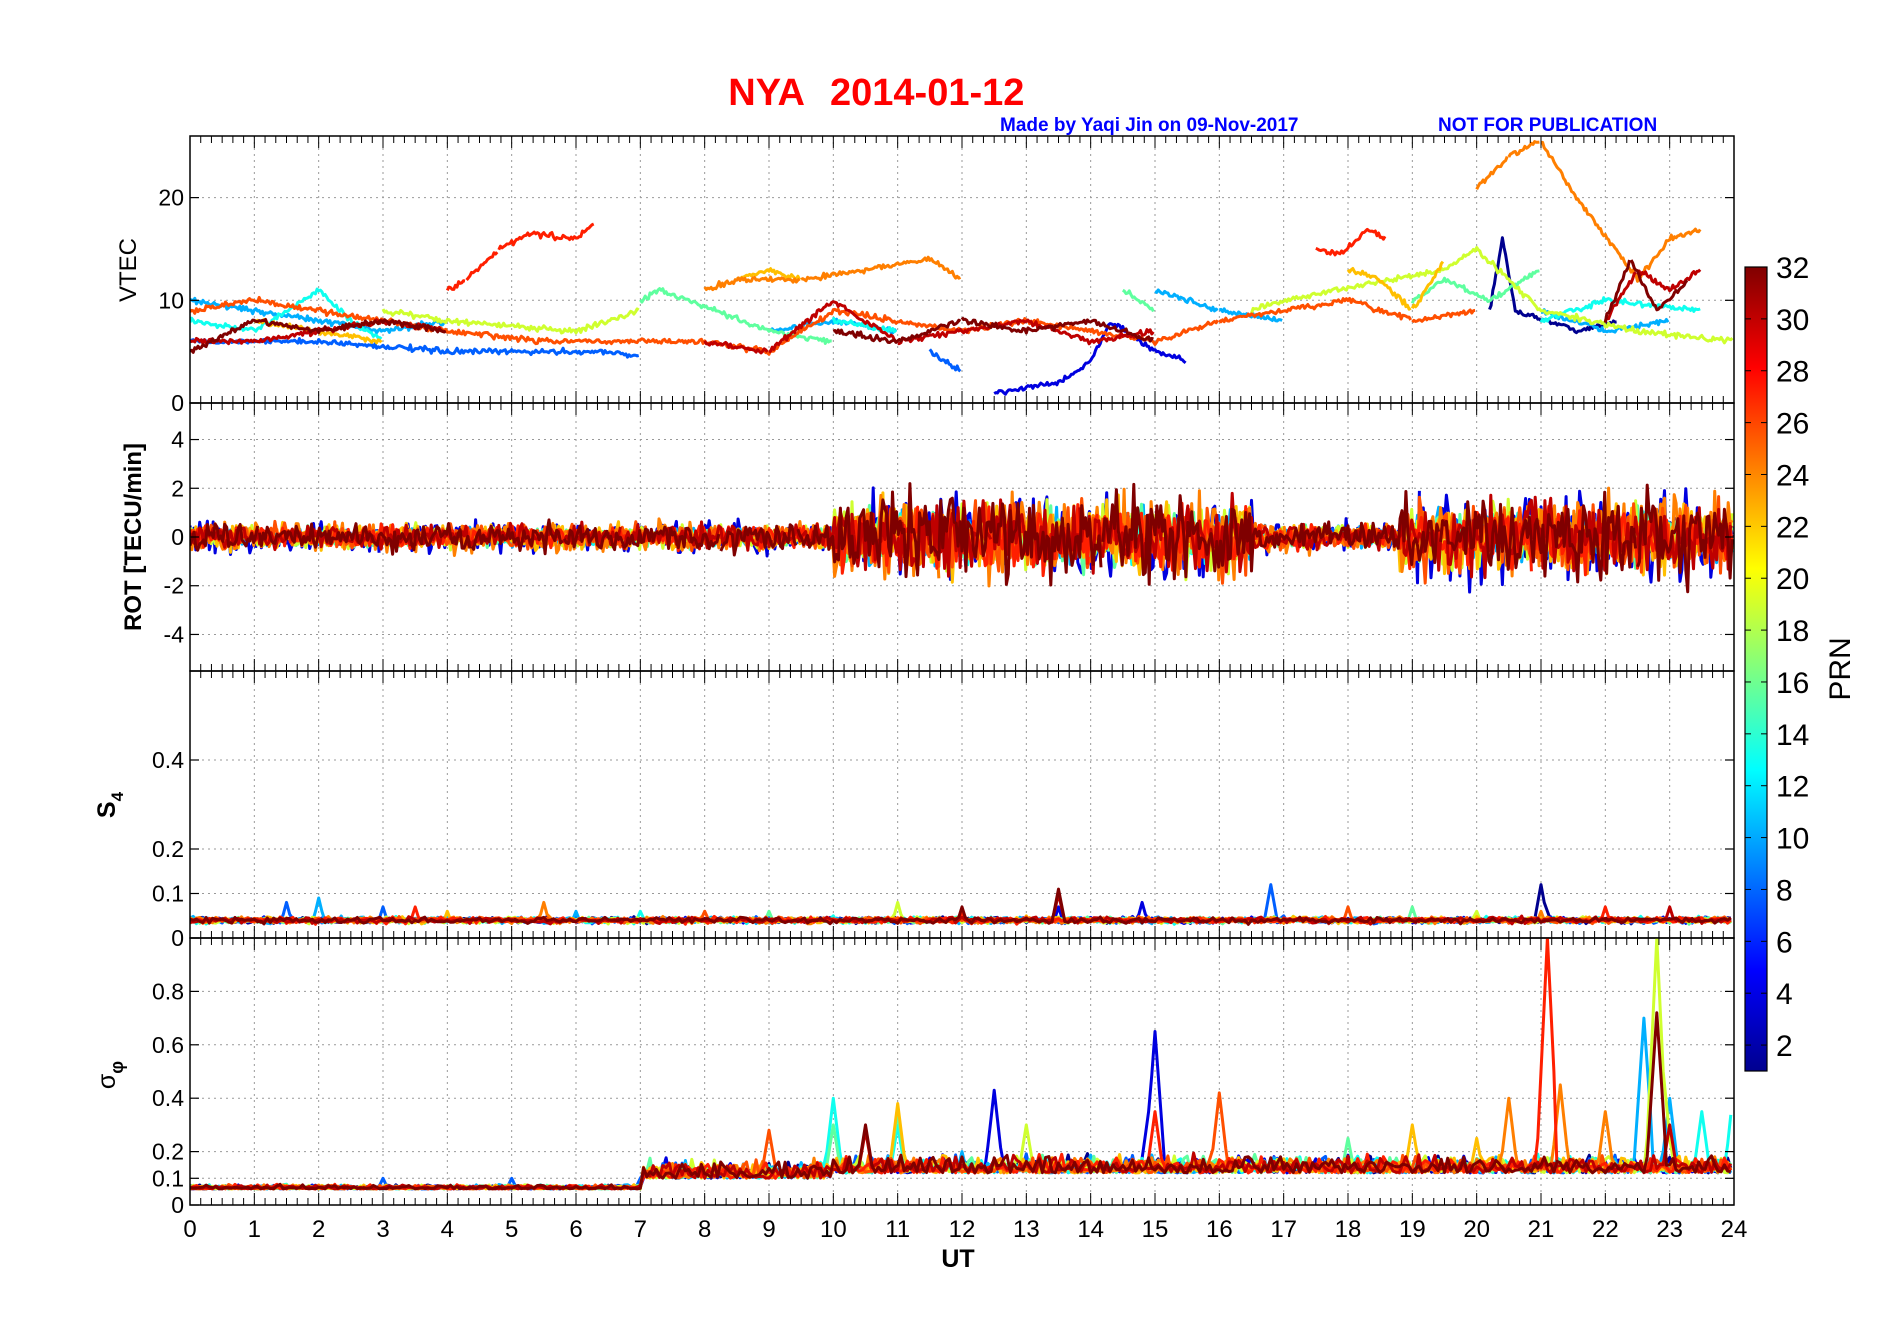 The height and width of the screenshot is (1330, 1904). I want to click on s4-ylabel-sub: 4, so click(117, 796).